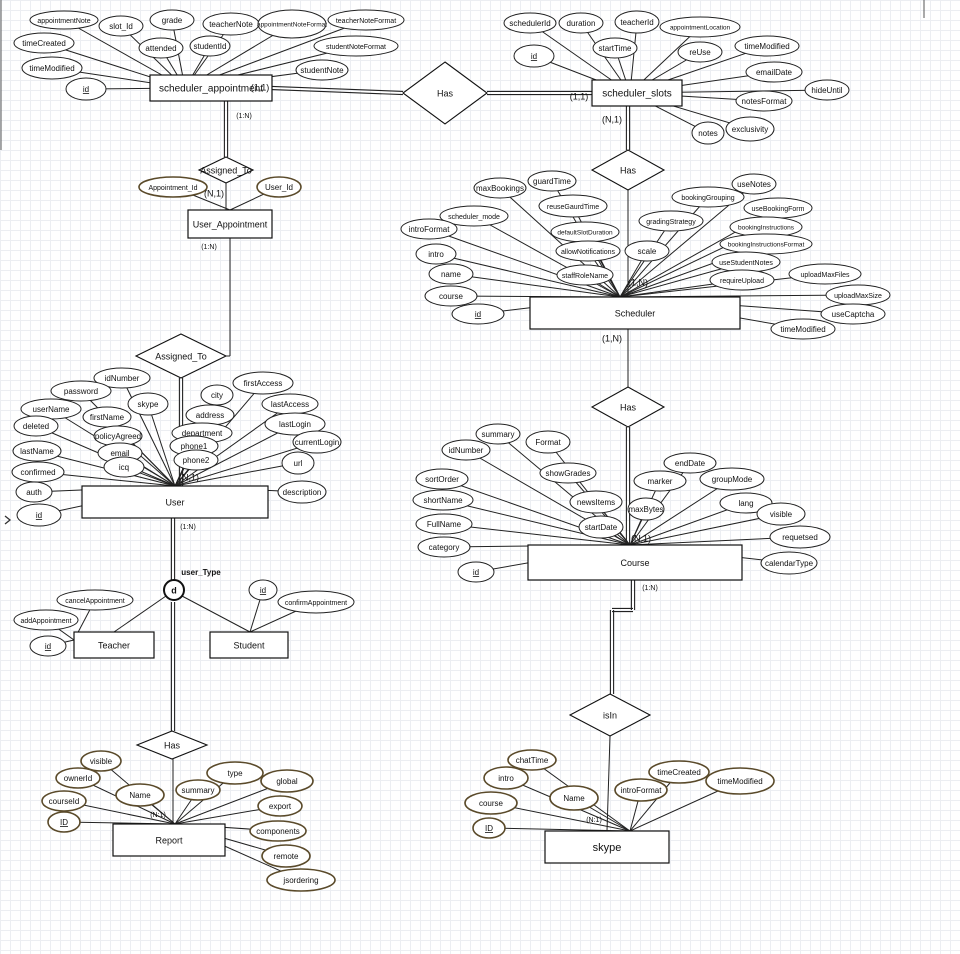 This screenshot has width=960, height=954. Describe the element at coordinates (853, 314) in the screenshot. I see `attribute-label-sch-use-captcha: useCaptcha` at that location.